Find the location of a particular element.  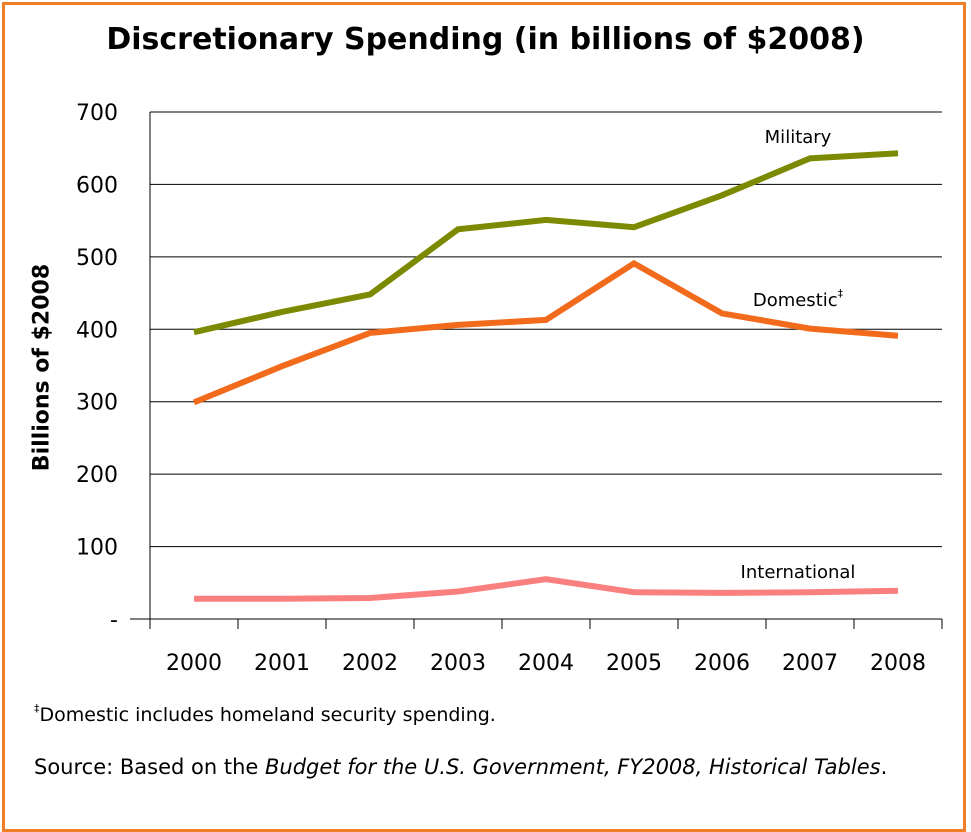

series-label: Domestic‡ is located at coordinates (798, 299).